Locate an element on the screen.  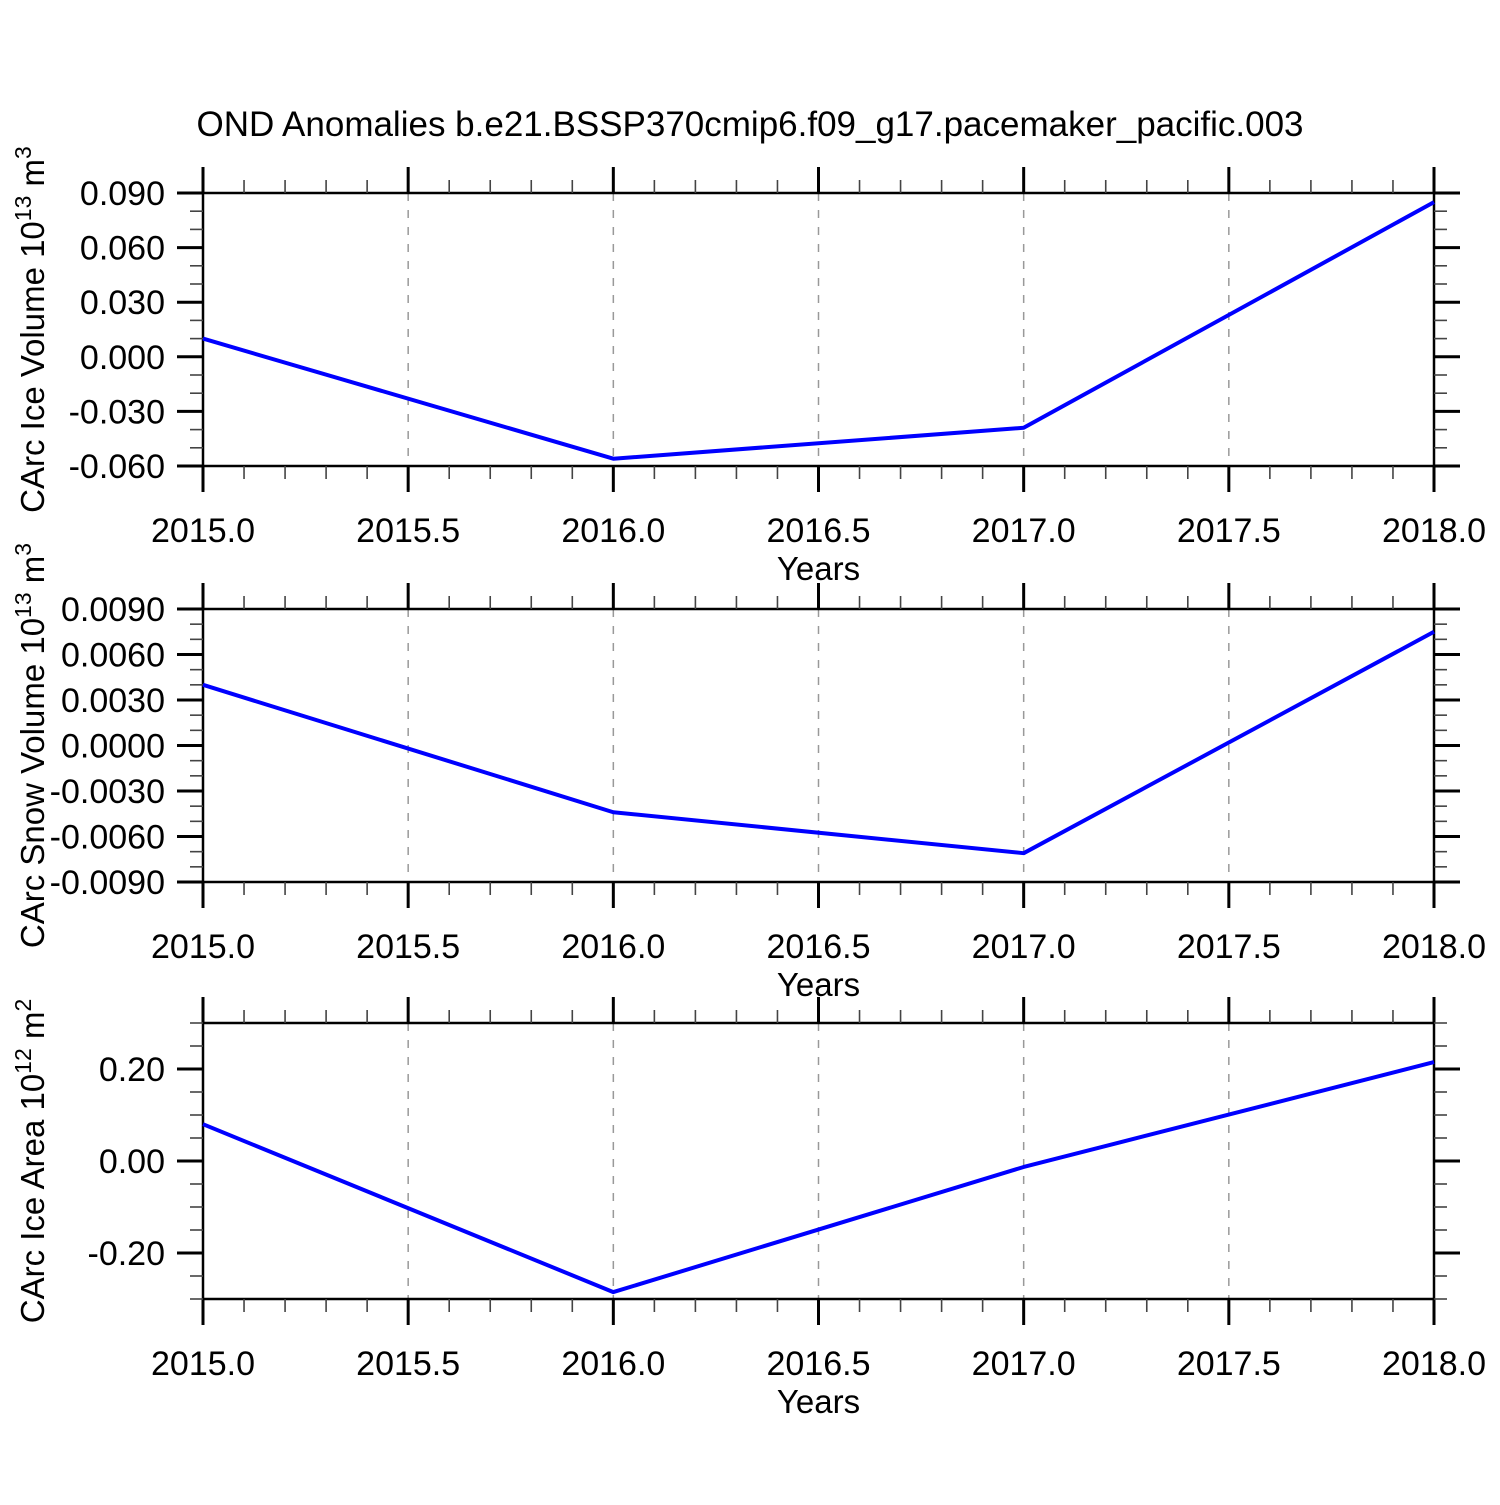
y-tick-label: -0.0090 is located at coordinates (107, 883).